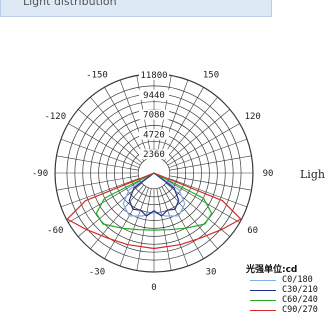 The width and height of the screenshot is (334, 327). What do you see at coordinates (252, 231) in the screenshot?
I see `angle-label: 60` at bounding box center [252, 231].